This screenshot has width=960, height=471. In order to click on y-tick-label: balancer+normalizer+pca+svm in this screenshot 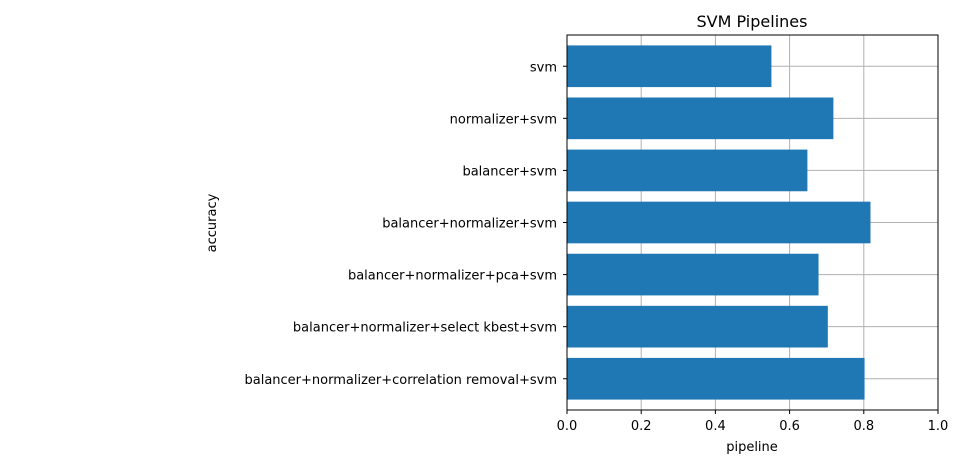, I will do `click(452, 276)`.